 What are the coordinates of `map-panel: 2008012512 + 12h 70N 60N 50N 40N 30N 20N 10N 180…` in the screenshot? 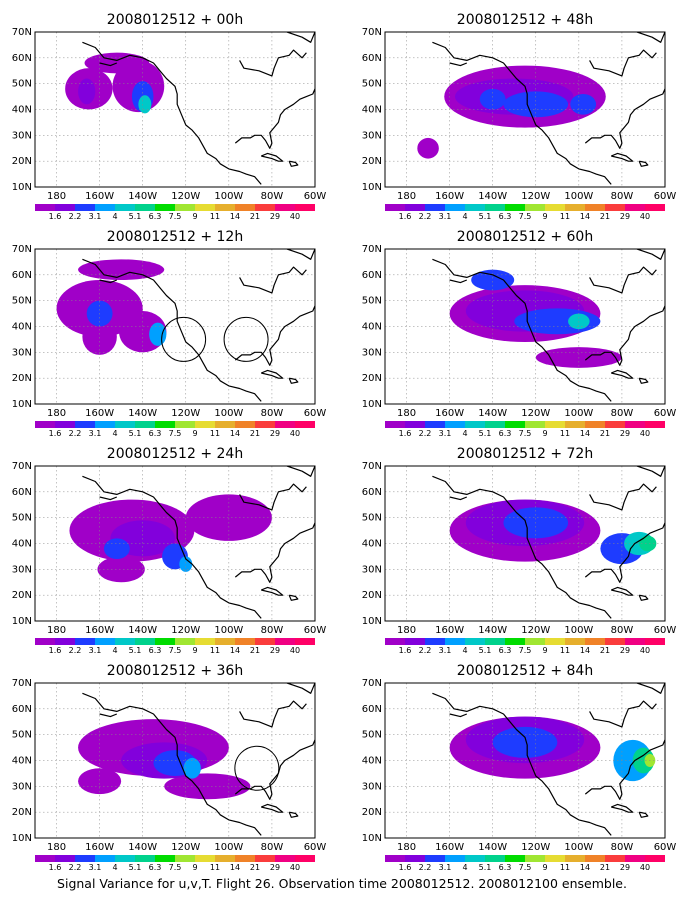 It's located at (169, 333).